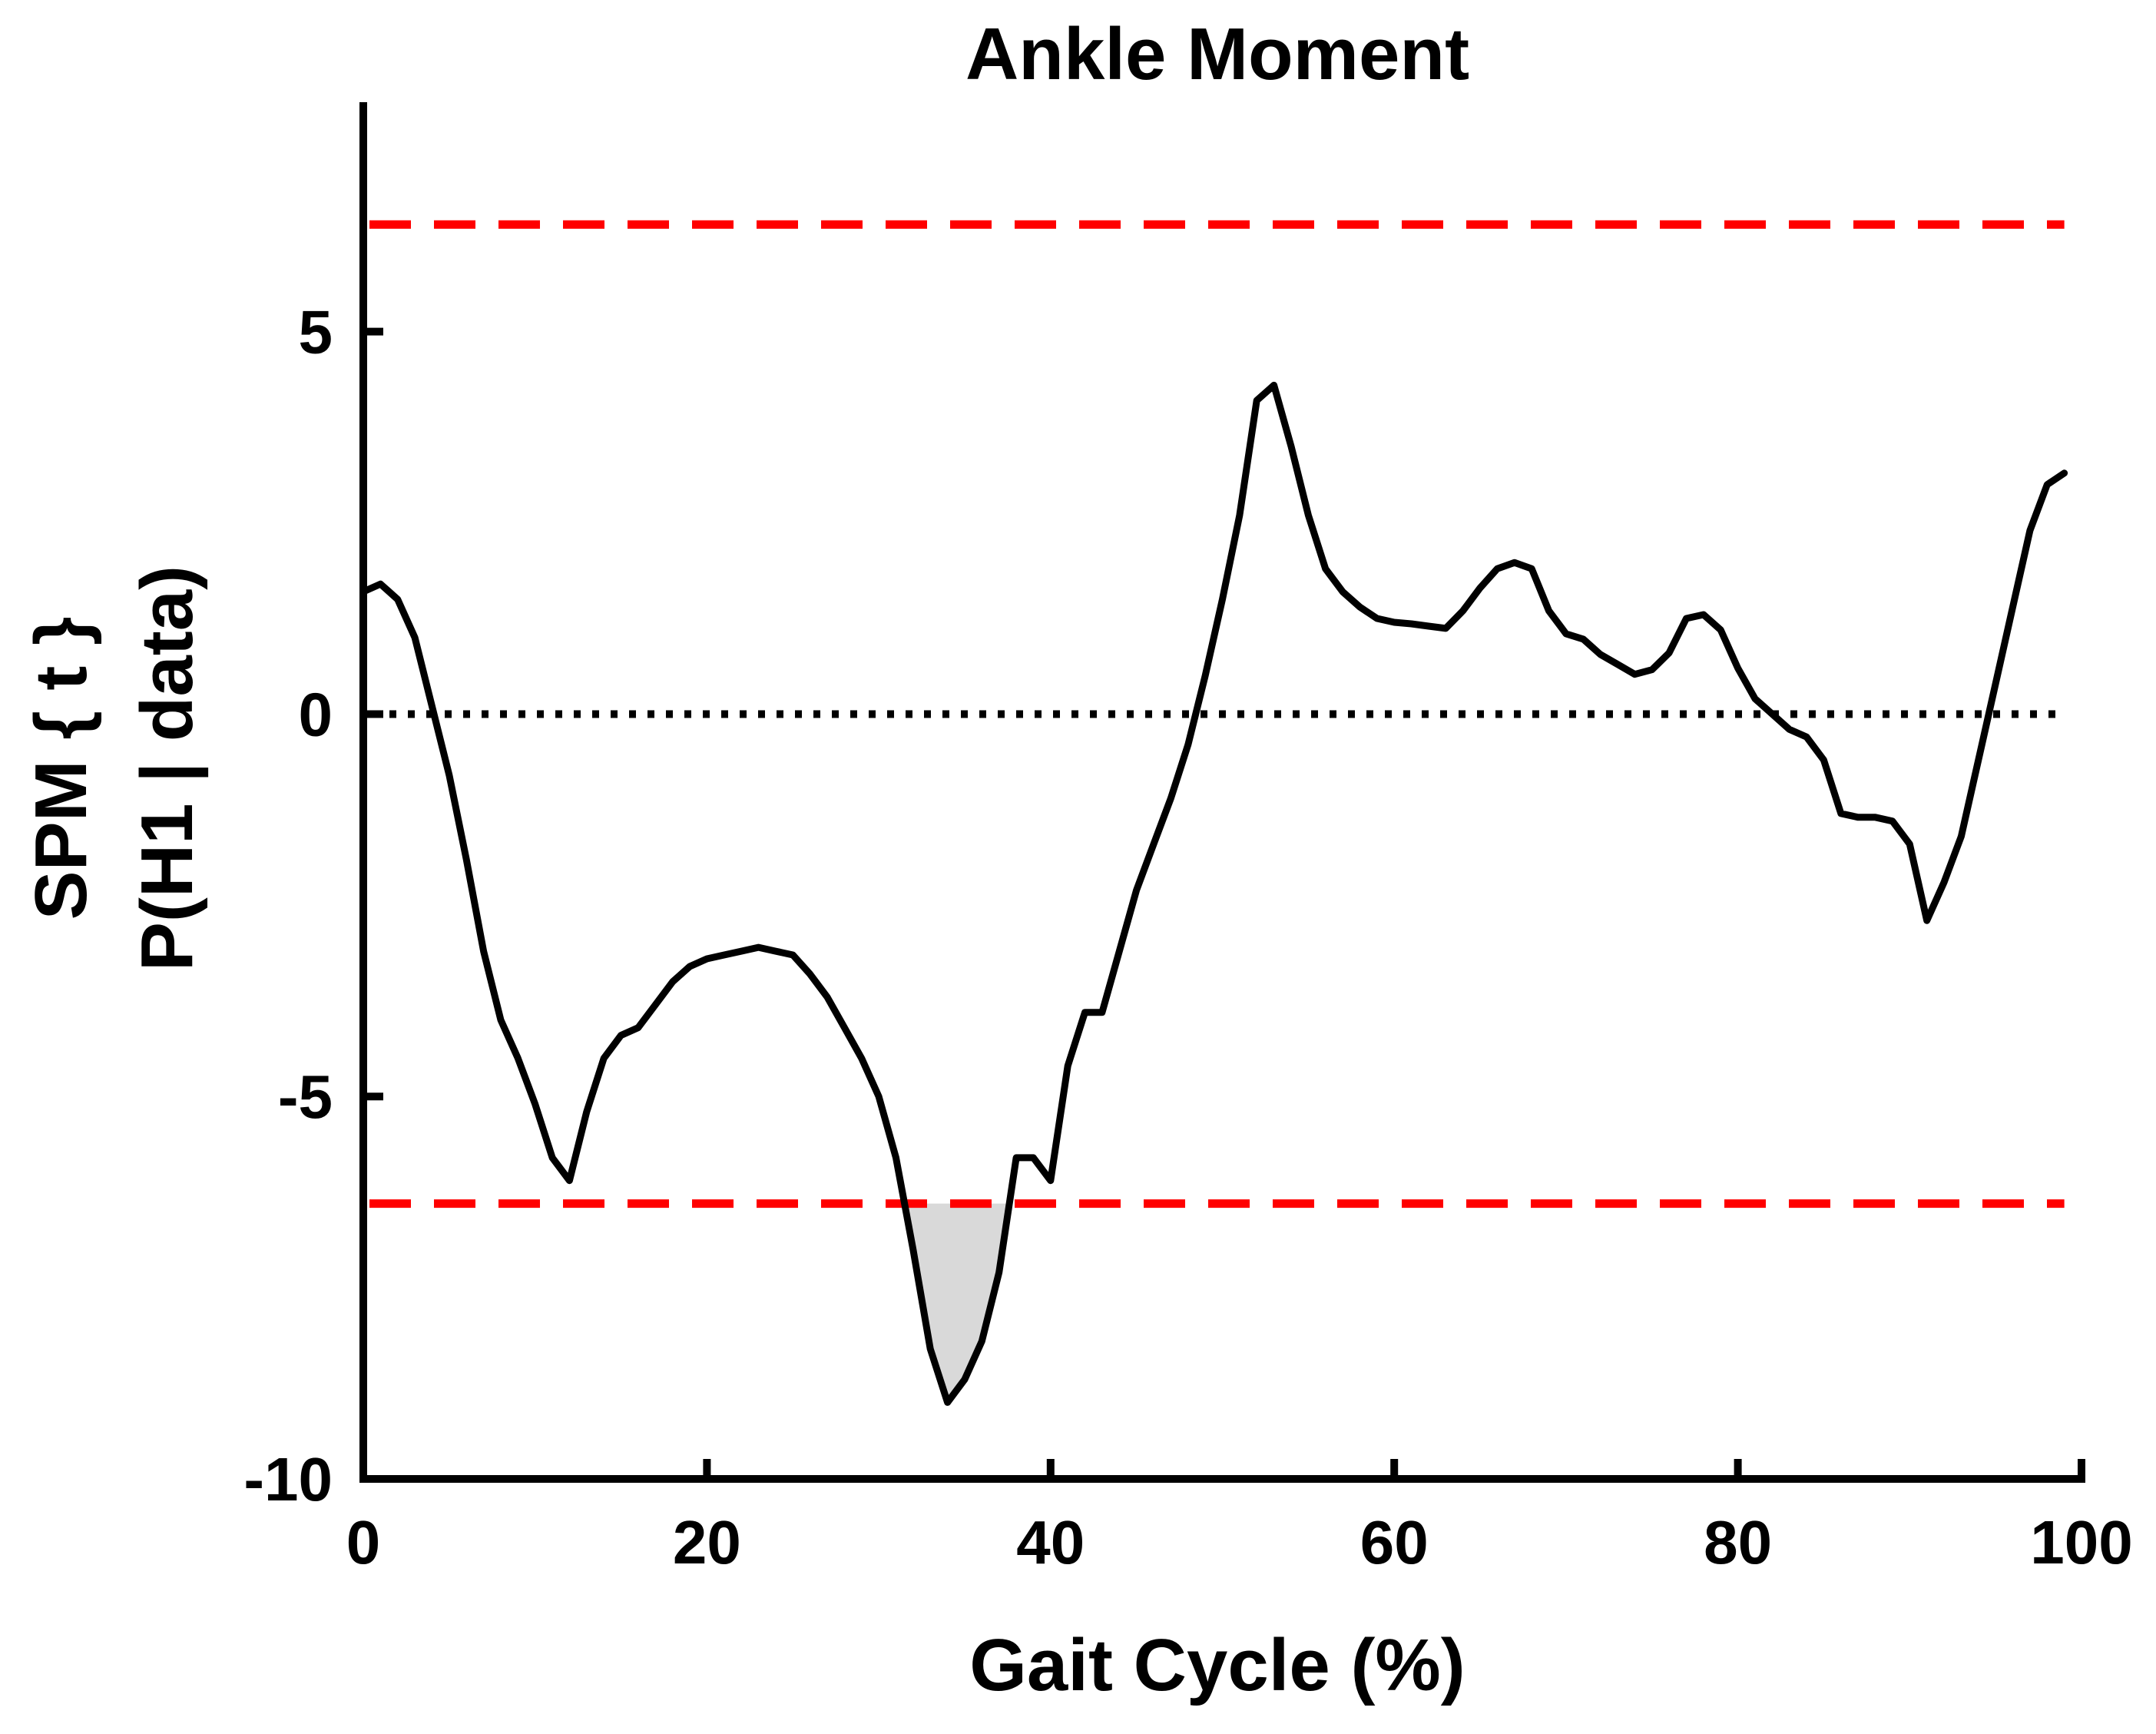 This screenshot has width=2156, height=1734. What do you see at coordinates (61, 768) in the screenshot?
I see `y-axis-label-line-1: SPM { t }` at bounding box center [61, 768].